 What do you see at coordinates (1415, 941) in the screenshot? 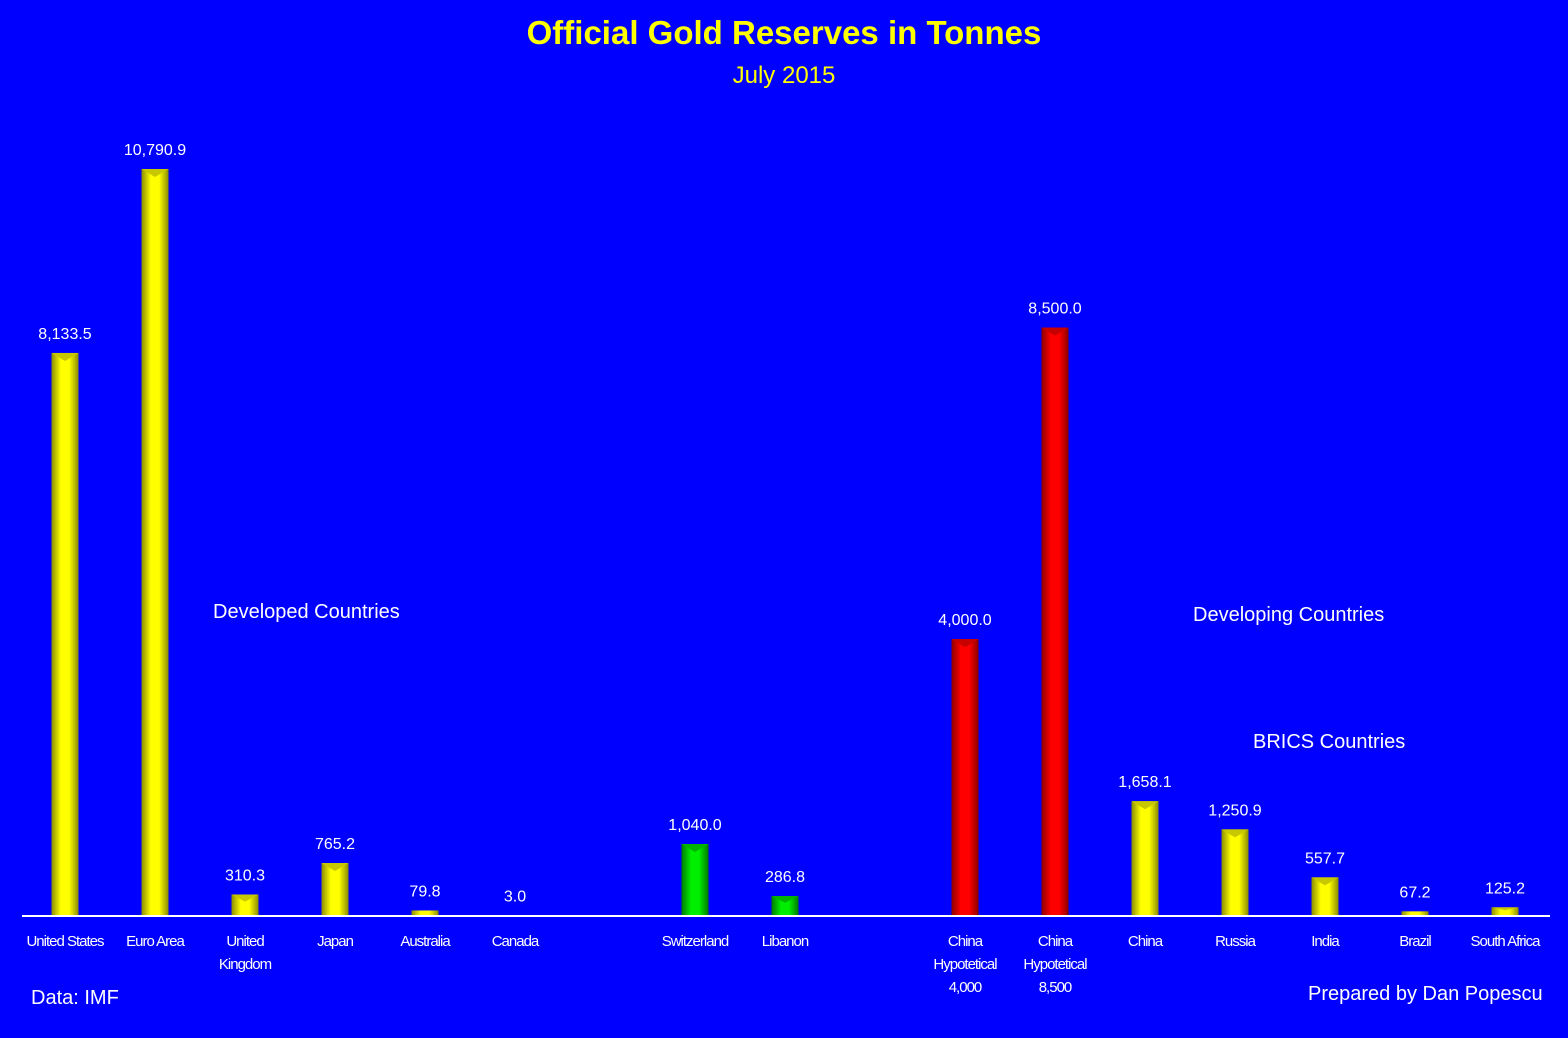
I see `category-label-14: Brazil` at bounding box center [1415, 941].